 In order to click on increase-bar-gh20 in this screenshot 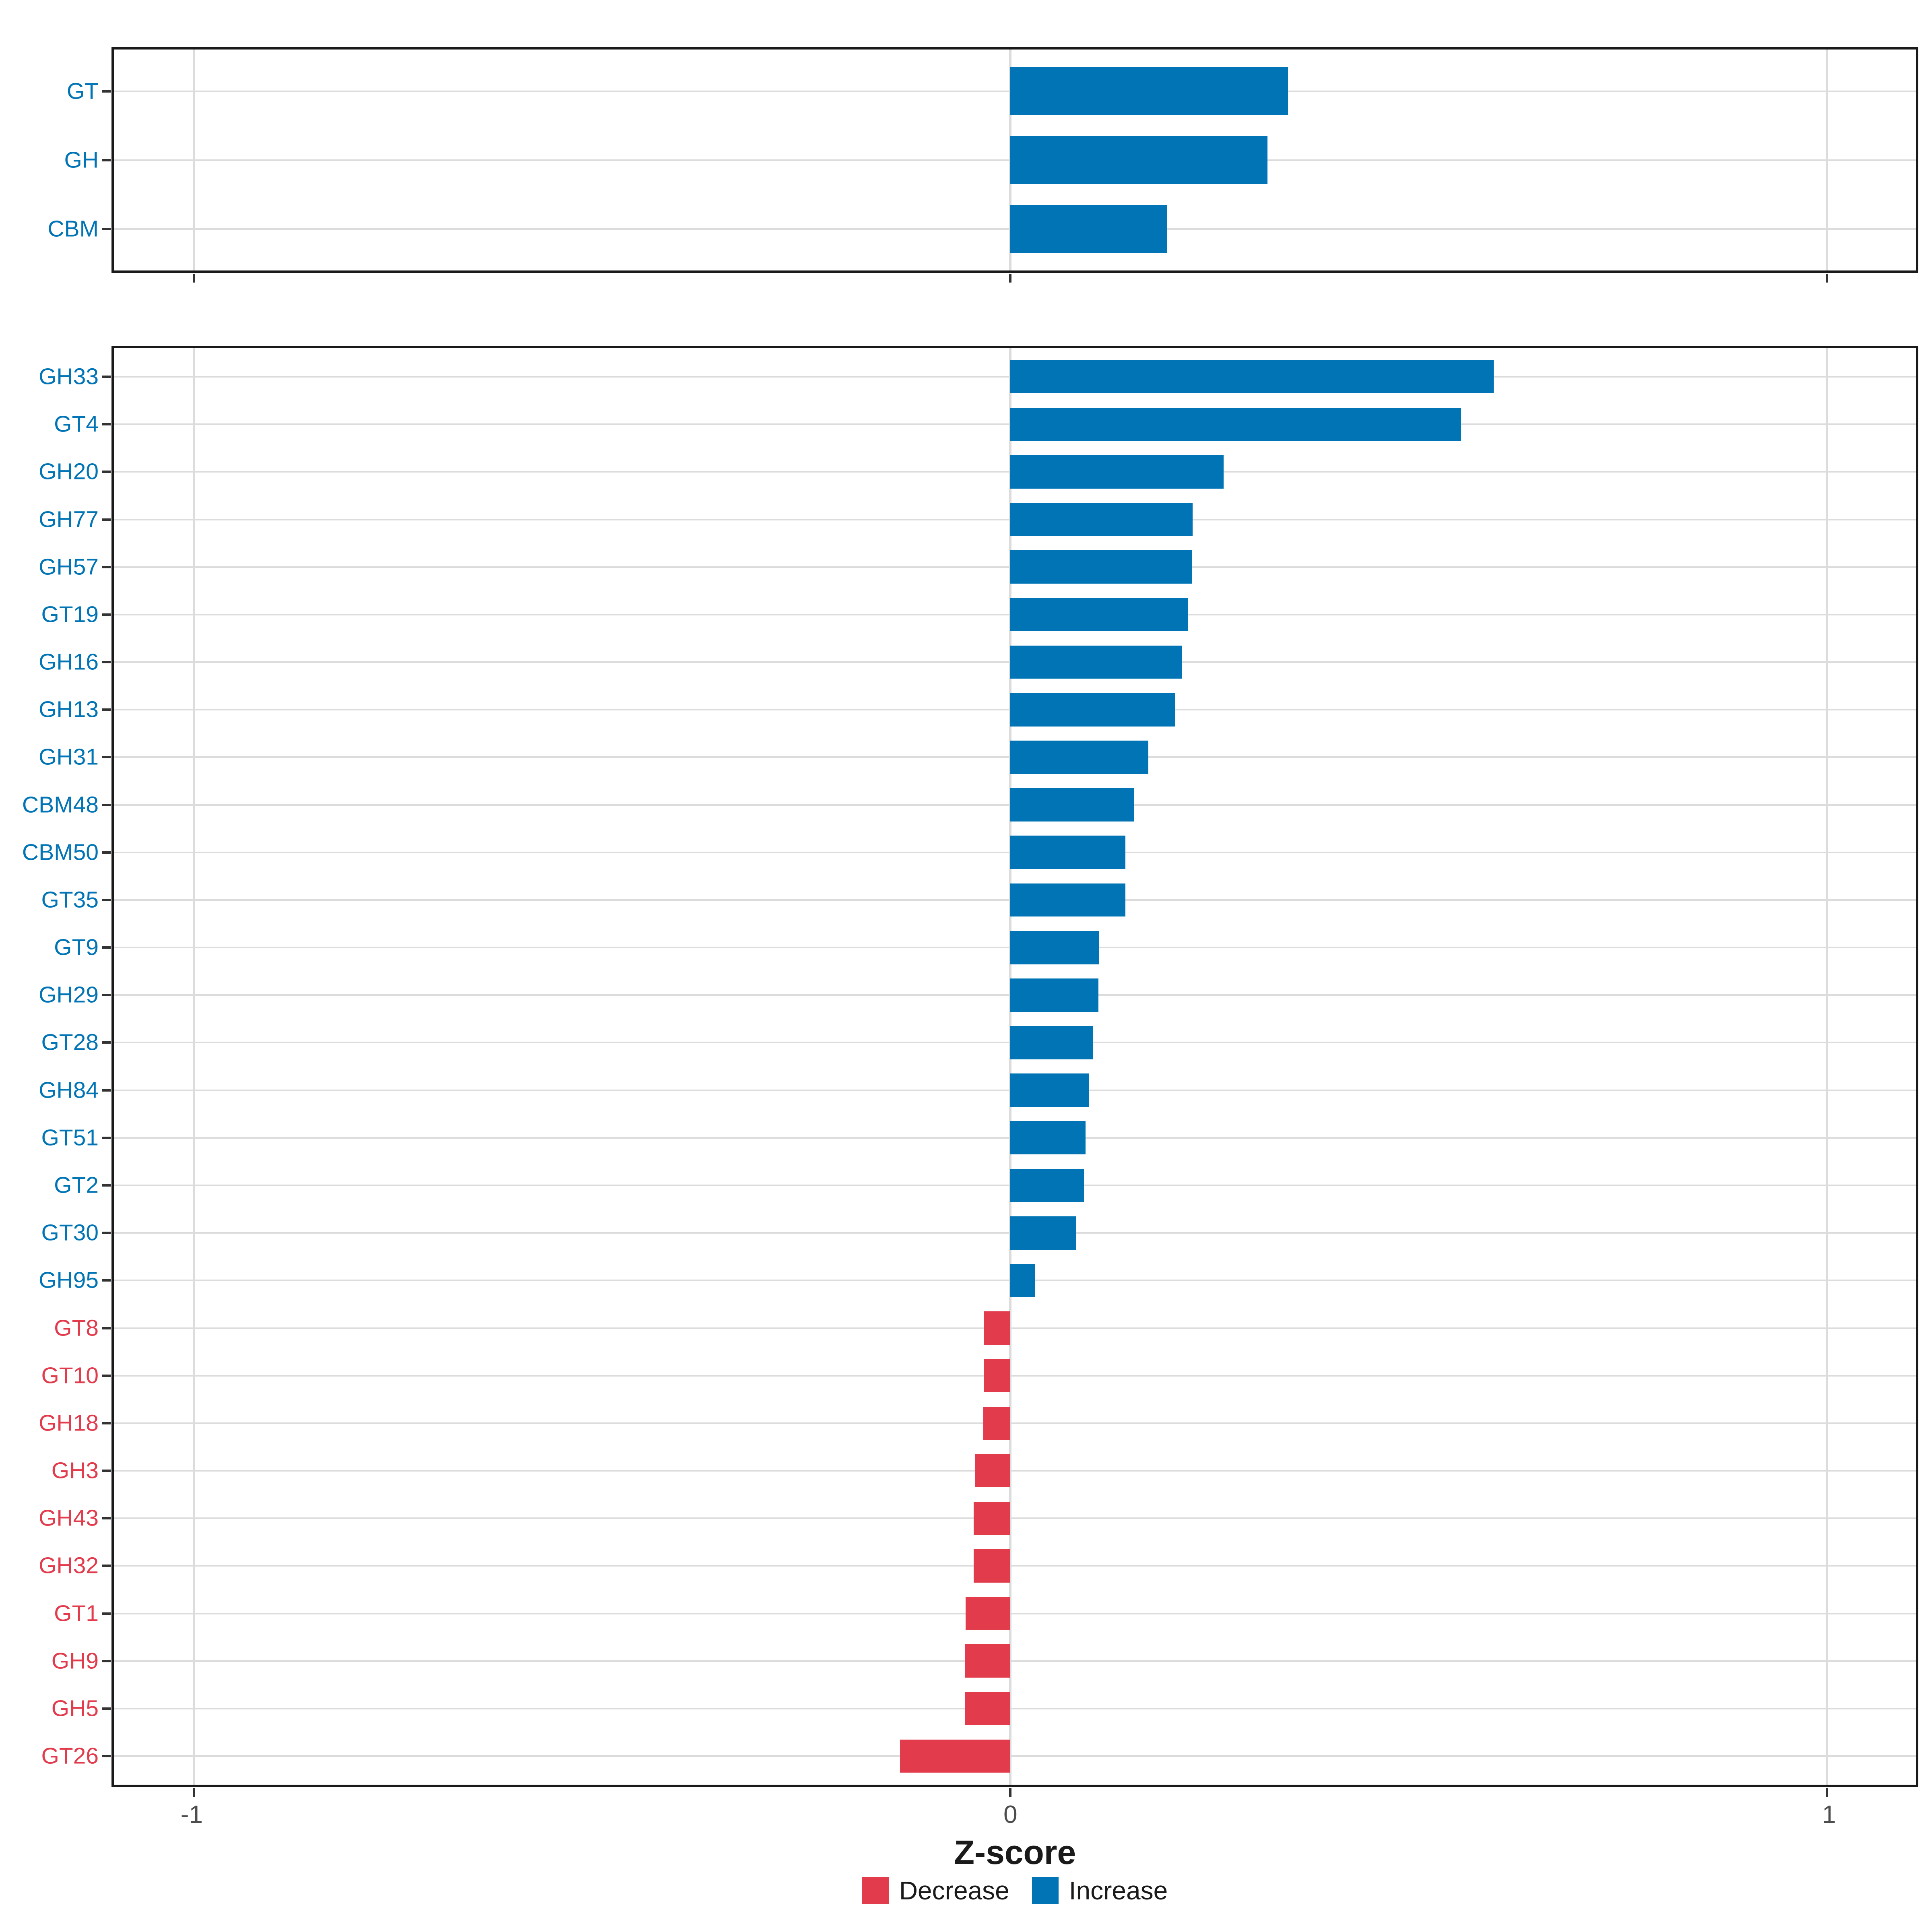, I will do `click(1117, 472)`.